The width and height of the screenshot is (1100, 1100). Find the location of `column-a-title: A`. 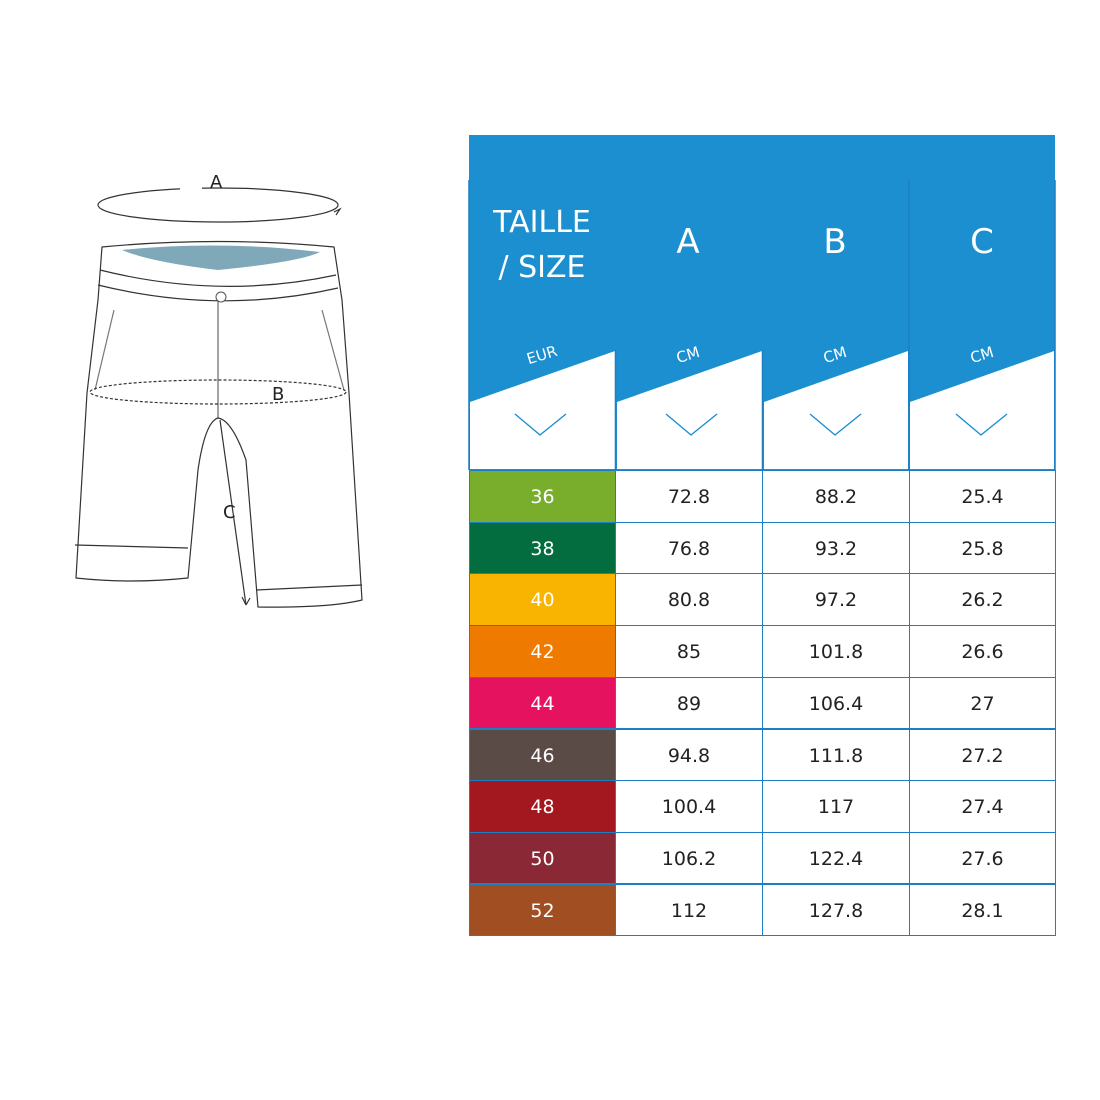

column-a-title: A is located at coordinates (688, 242).